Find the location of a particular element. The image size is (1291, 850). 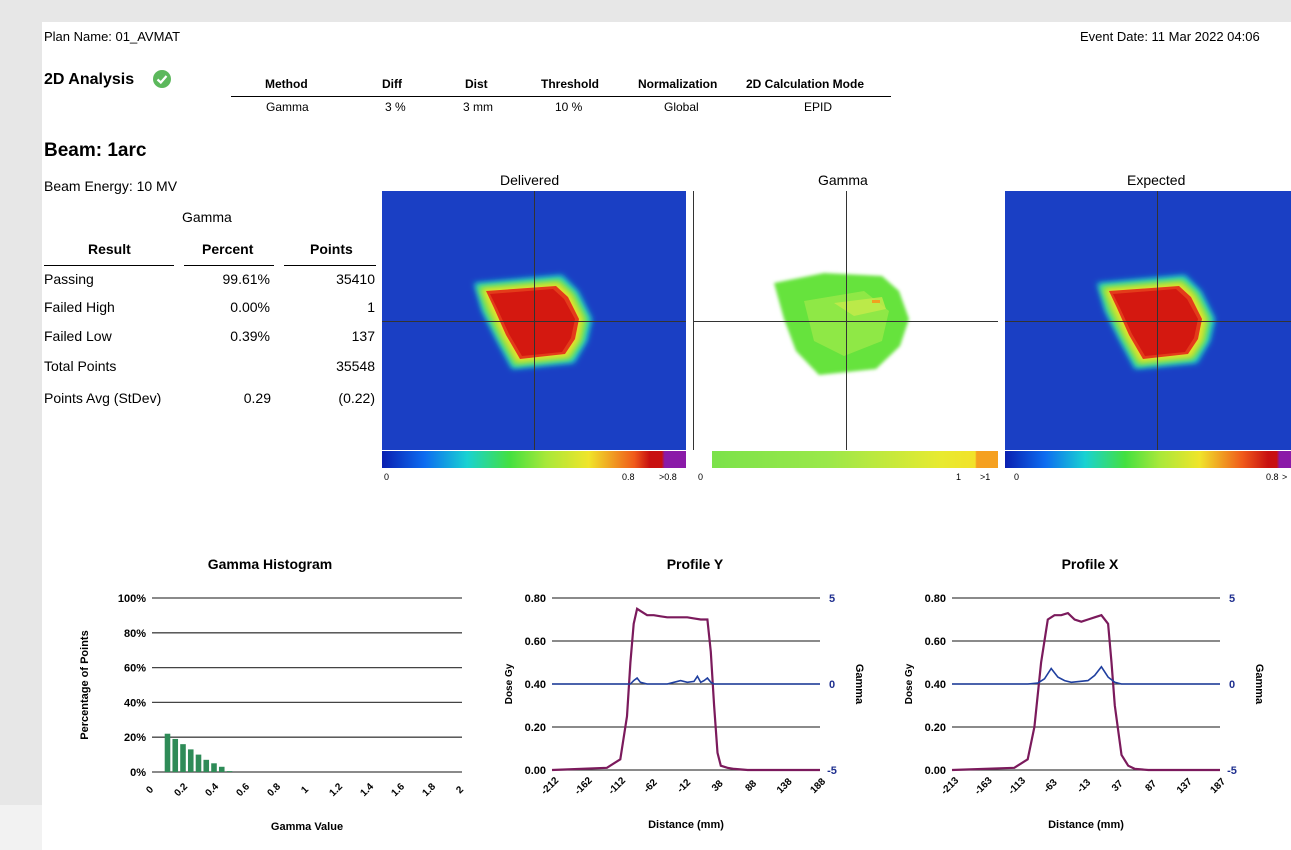

beam-title: Beam: 1arc is located at coordinates (95, 150).